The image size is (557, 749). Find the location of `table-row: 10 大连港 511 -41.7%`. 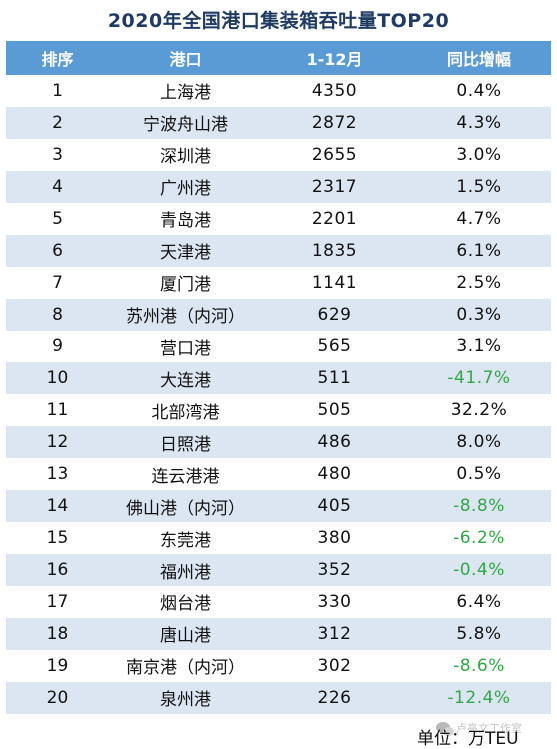

table-row: 10 大连港 511 -41.7% is located at coordinates (278, 378).